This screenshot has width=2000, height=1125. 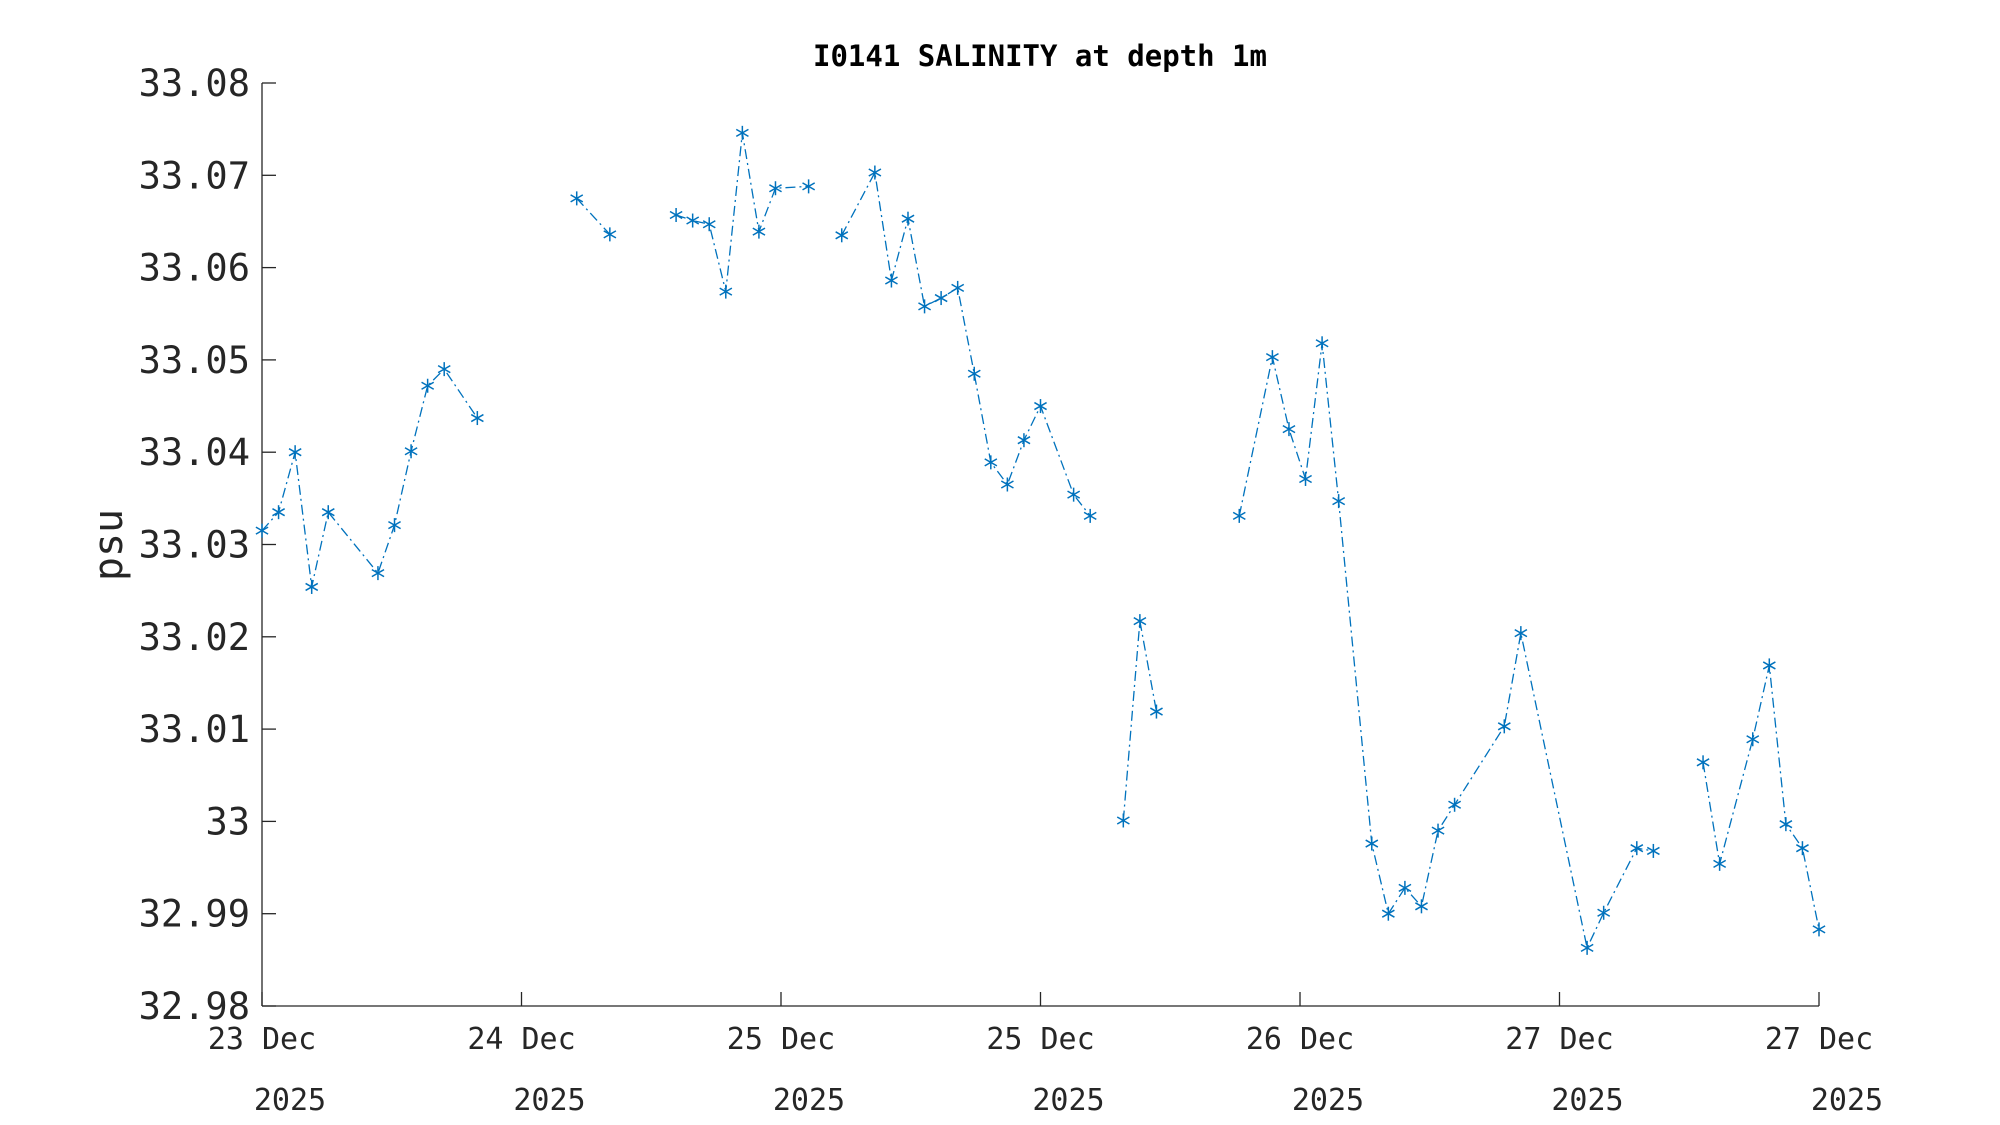 What do you see at coordinates (194, 83) in the screenshot?
I see `y-tick-label: 33.08` at bounding box center [194, 83].